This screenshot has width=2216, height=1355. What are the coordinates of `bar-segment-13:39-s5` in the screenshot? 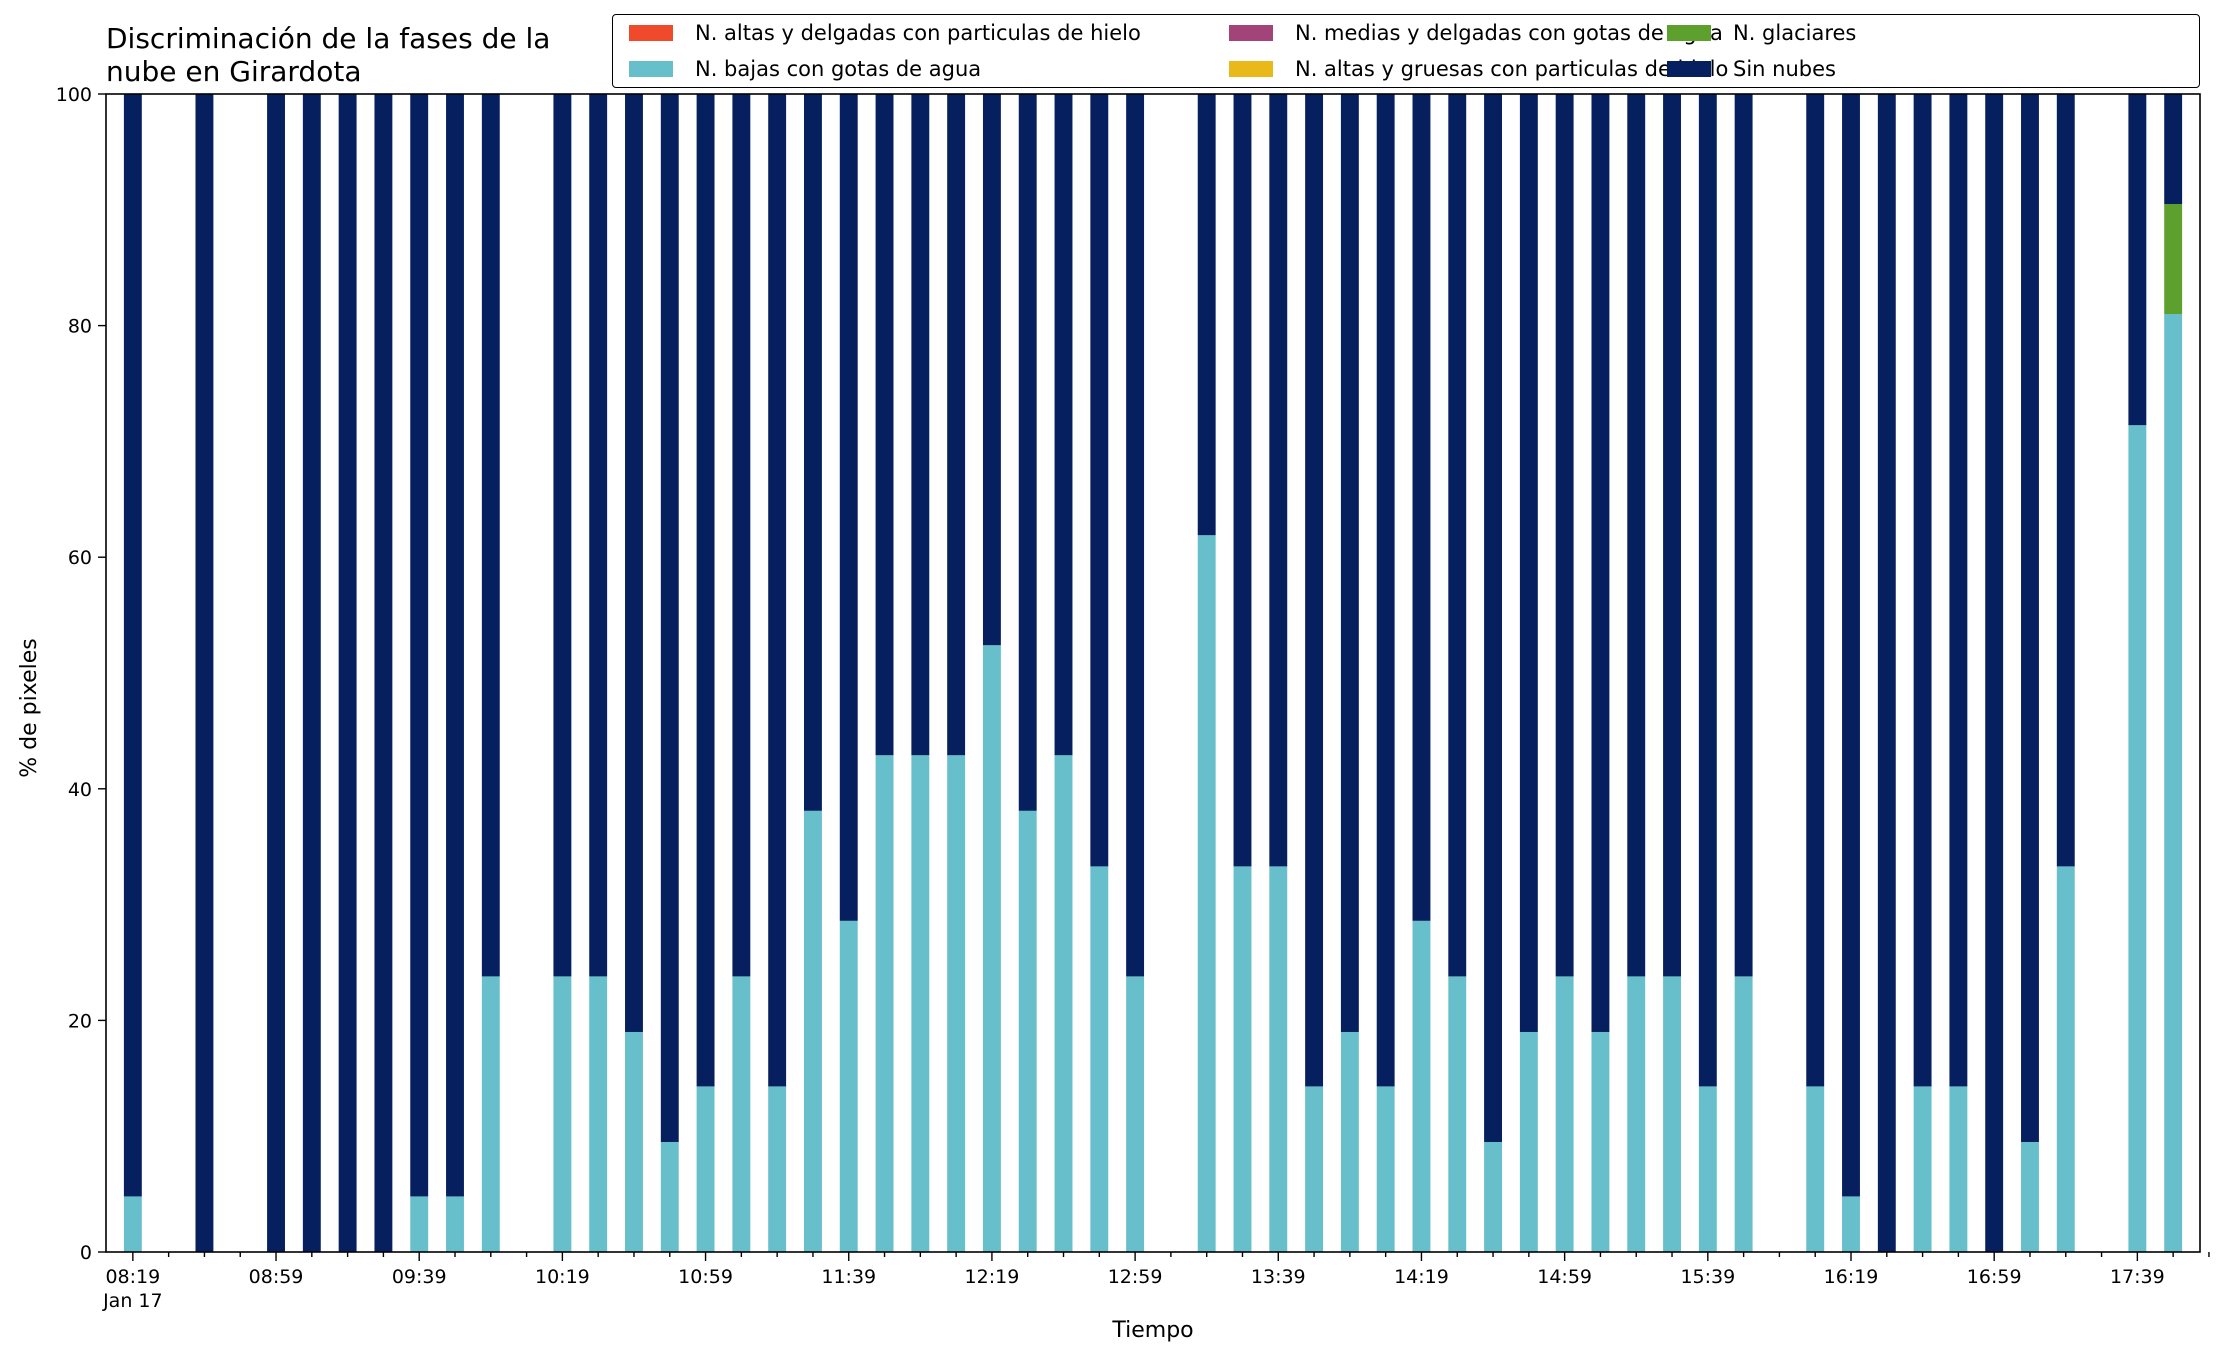 It's located at (1278, 480).